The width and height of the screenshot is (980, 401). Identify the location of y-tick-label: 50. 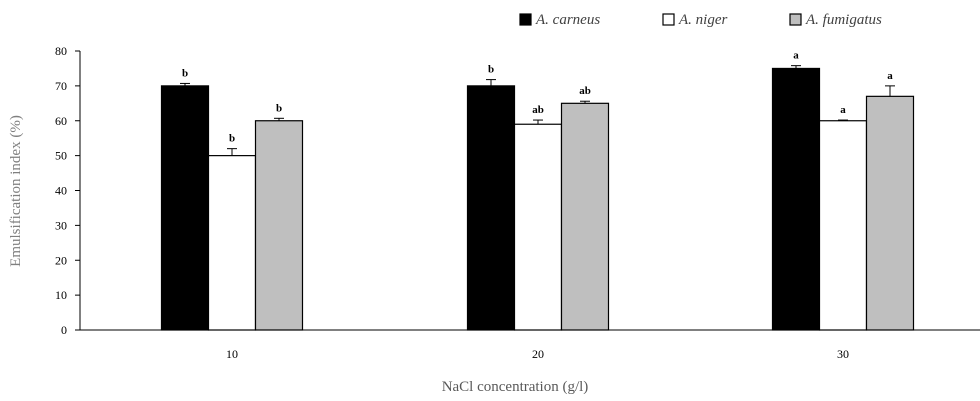
(61, 156).